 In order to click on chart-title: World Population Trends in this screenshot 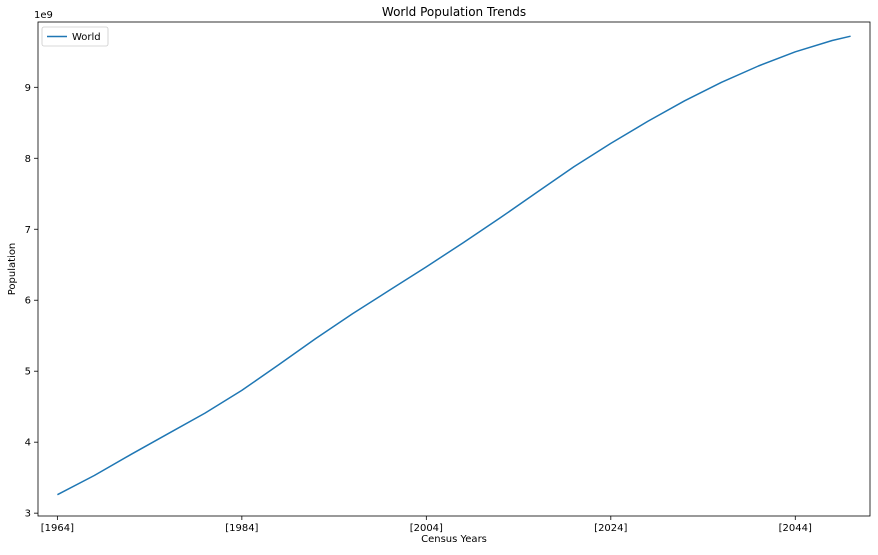, I will do `click(454, 12)`.